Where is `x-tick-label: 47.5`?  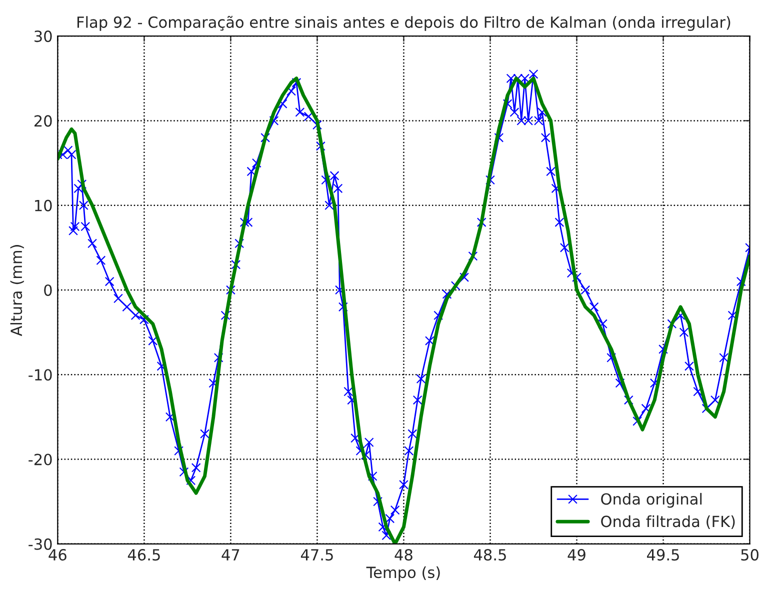 x-tick-label: 47.5 is located at coordinates (316, 555).